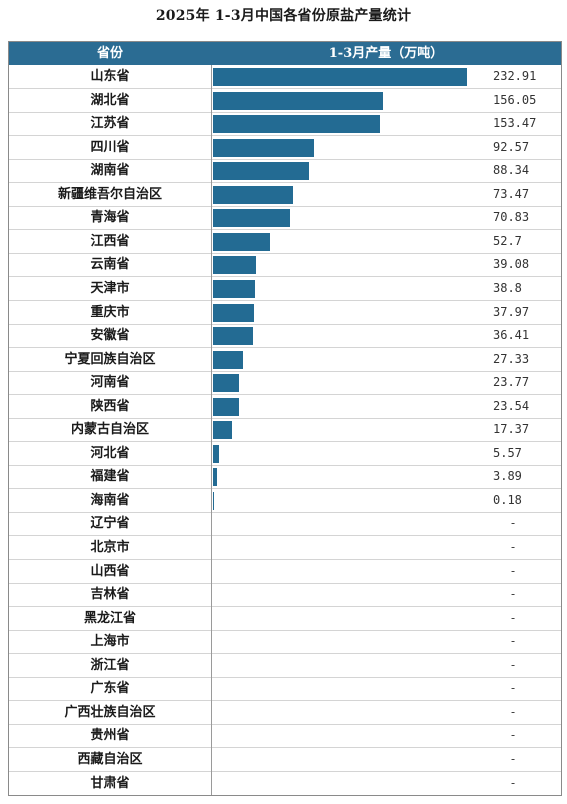 Image resolution: width=567 pixels, height=804 pixels. Describe the element at coordinates (515, 76) in the screenshot. I see `value-label: 232.91` at that location.